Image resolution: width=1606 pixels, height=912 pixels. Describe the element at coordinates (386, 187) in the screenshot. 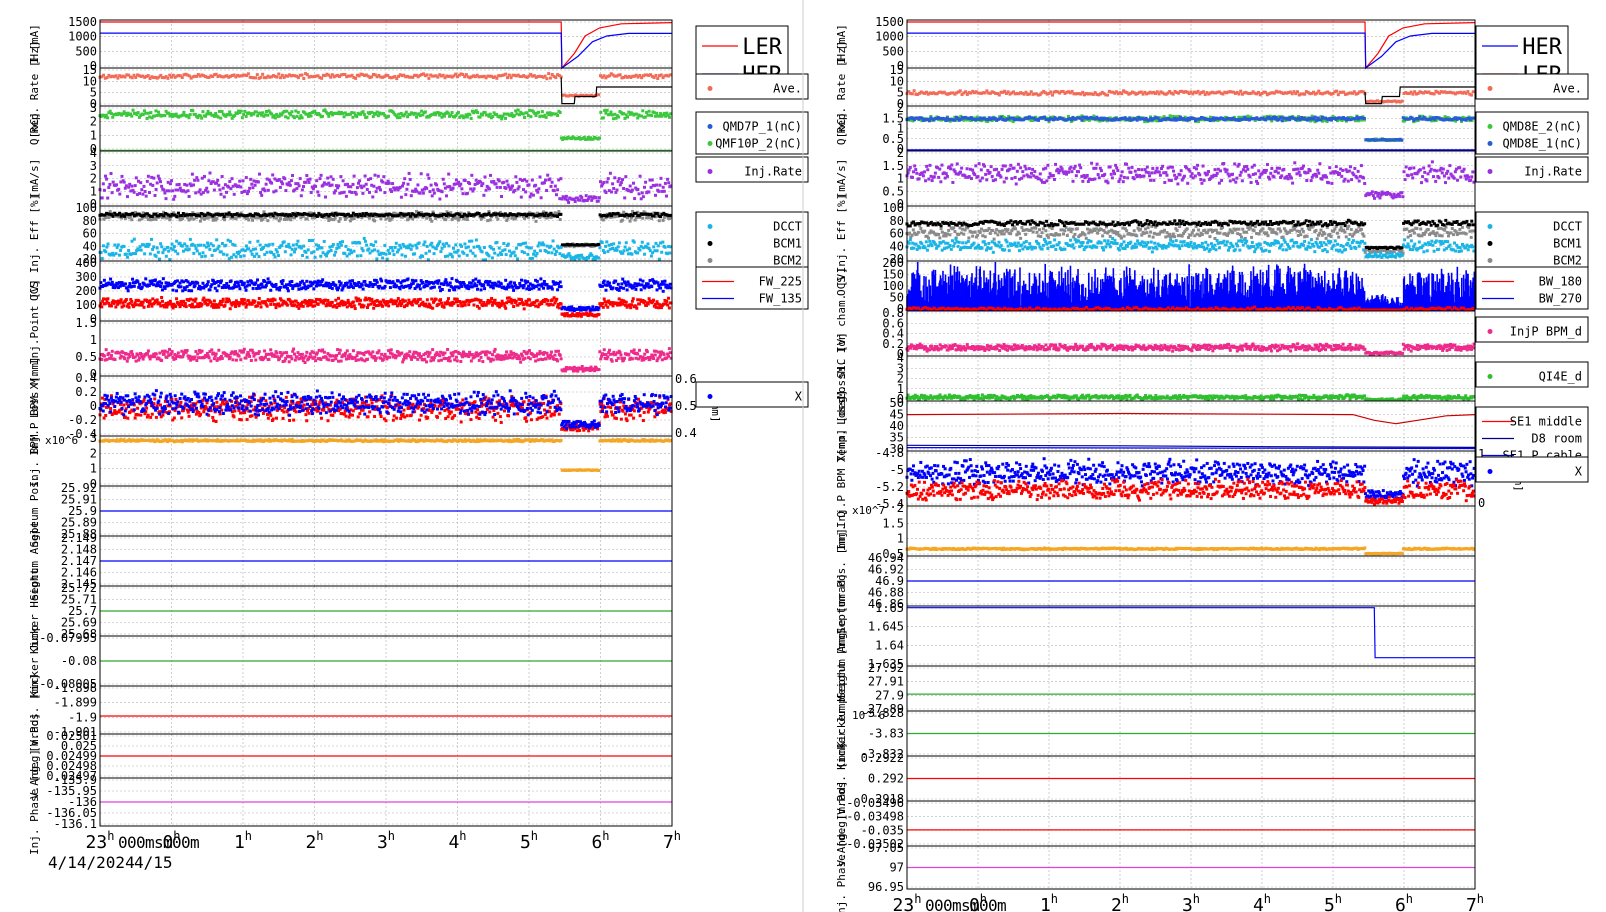

I see `series-inj-rate` at that location.